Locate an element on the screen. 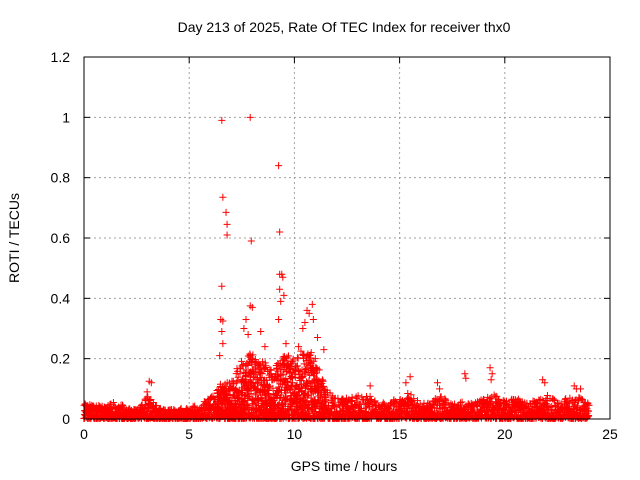 The width and height of the screenshot is (640, 480). x-tick-label: 5 is located at coordinates (189, 434).